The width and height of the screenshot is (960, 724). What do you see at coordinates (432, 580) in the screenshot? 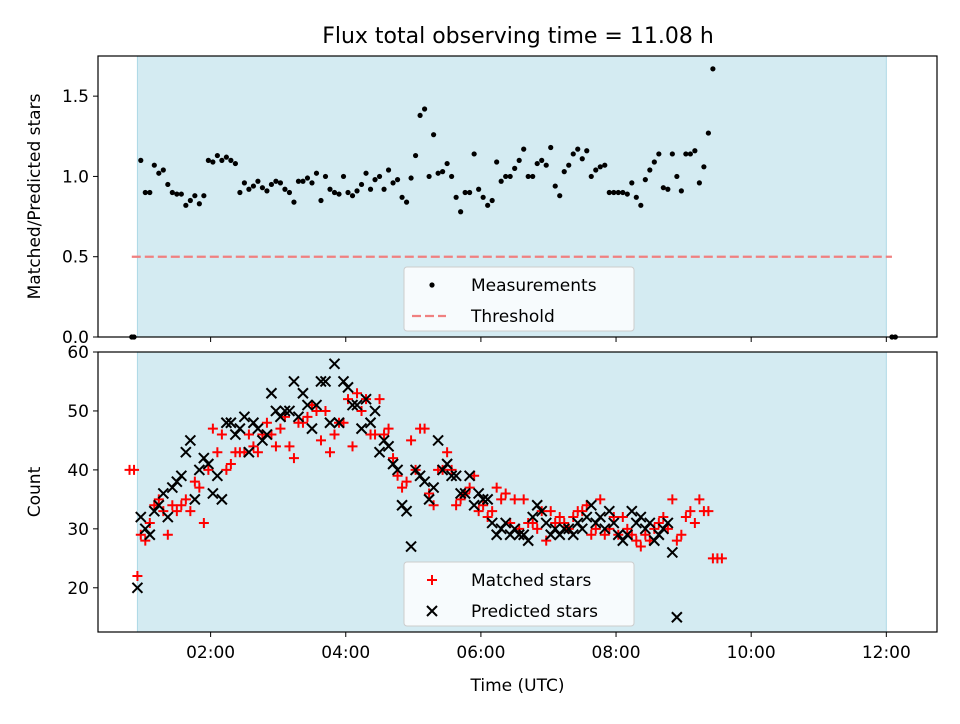
I see `legend-marker` at bounding box center [432, 580].